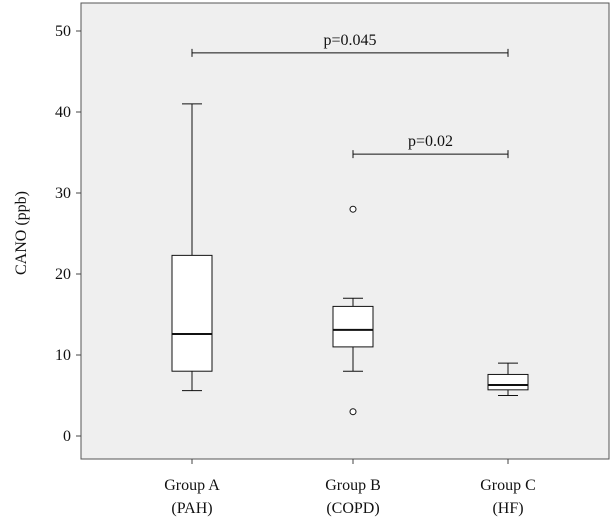  Describe the element at coordinates (63, 112) in the screenshot. I see `y-tick-label: 40` at that location.